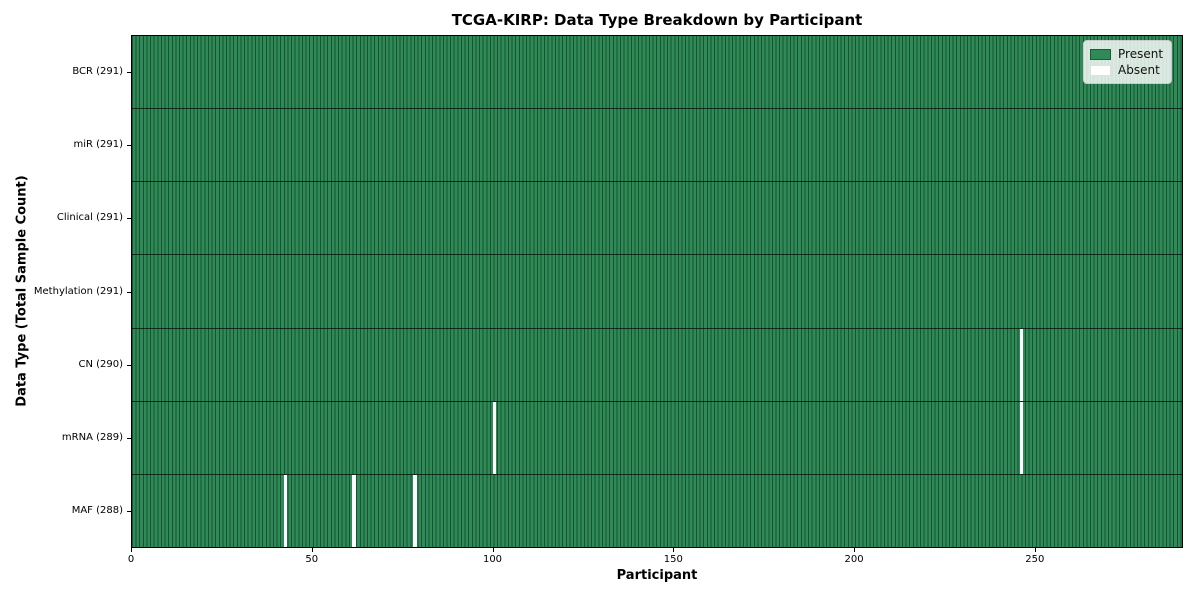  What do you see at coordinates (92, 438) in the screenshot?
I see `y-tick-label-mRNA: mRNA (289)` at bounding box center [92, 438].